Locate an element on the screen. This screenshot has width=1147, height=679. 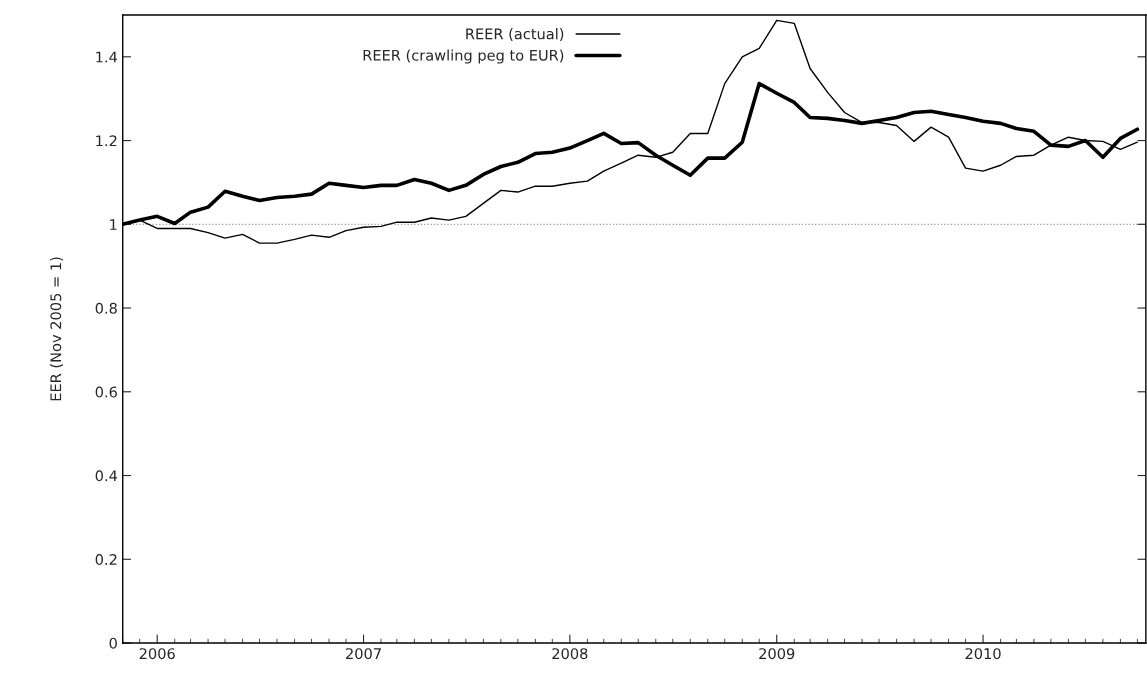
y-tick-label: 1.4 is located at coordinates (107, 57).